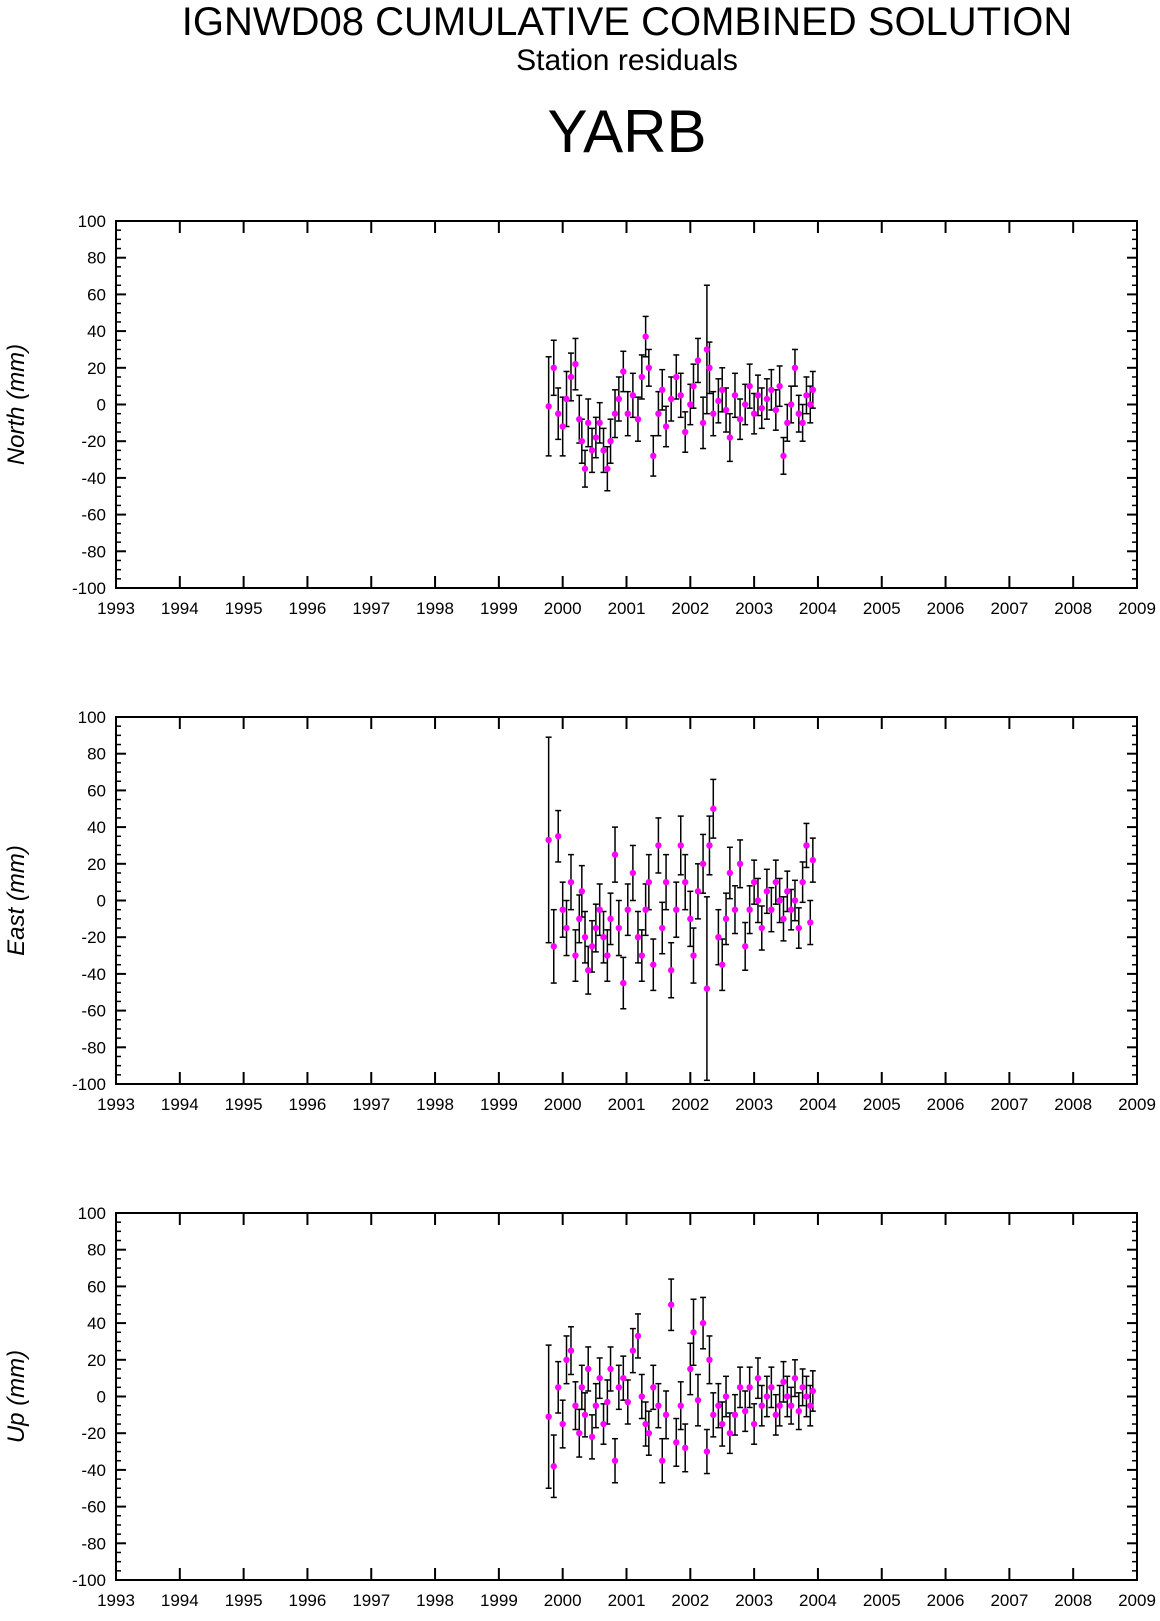 This screenshot has width=1160, height=1621. Describe the element at coordinates (308, 1600) in the screenshot. I see `x-tick-label: 1996` at that location.